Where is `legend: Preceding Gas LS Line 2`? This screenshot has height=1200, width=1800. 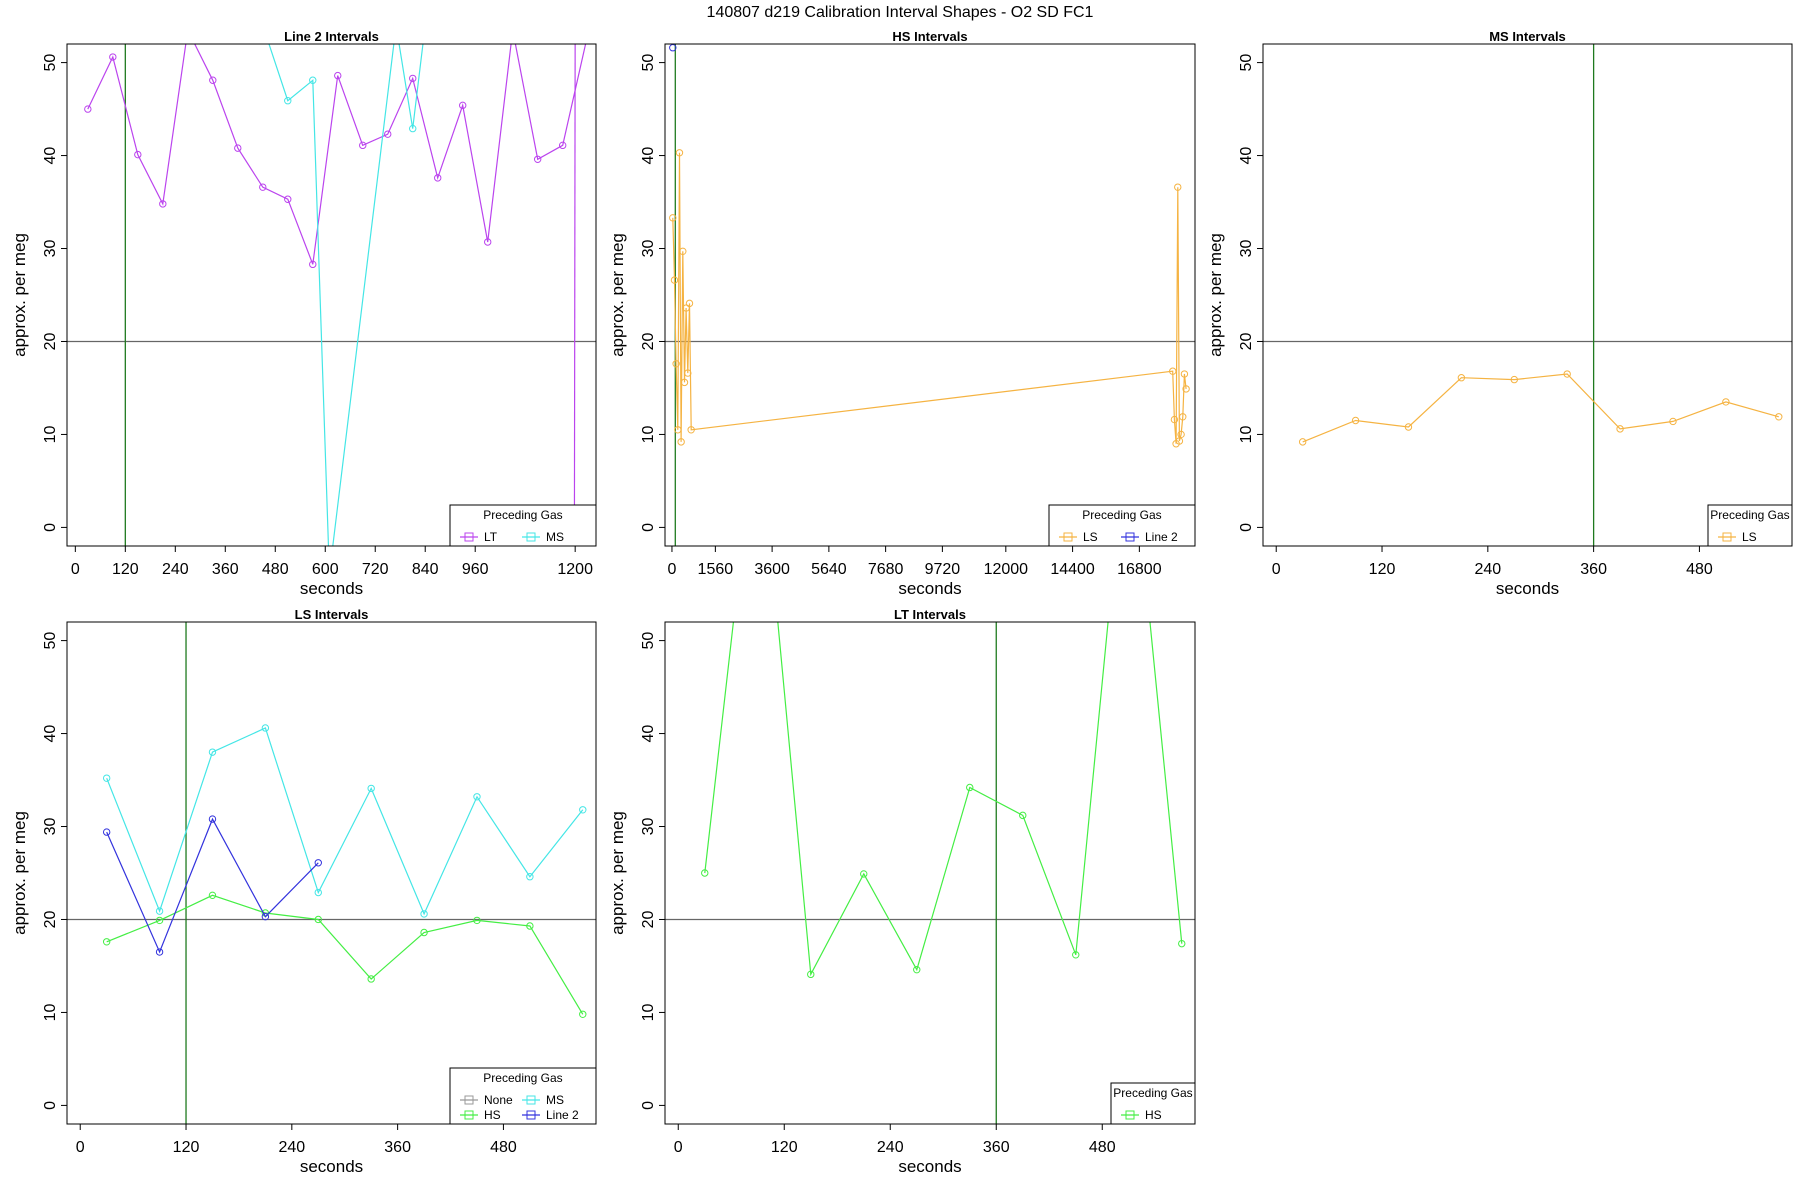
legend: Preceding Gas LS Line 2 is located at coordinates (1122, 525).